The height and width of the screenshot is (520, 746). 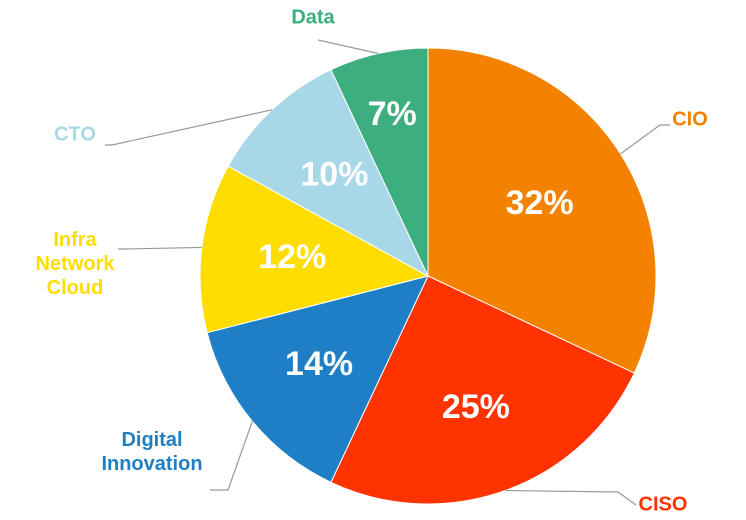 I want to click on category-label: CIO, so click(x=690, y=119).